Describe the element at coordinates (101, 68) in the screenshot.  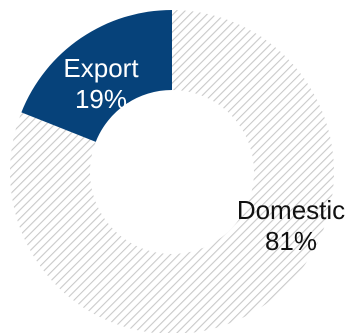
I see `slice-label-export: Export` at that location.